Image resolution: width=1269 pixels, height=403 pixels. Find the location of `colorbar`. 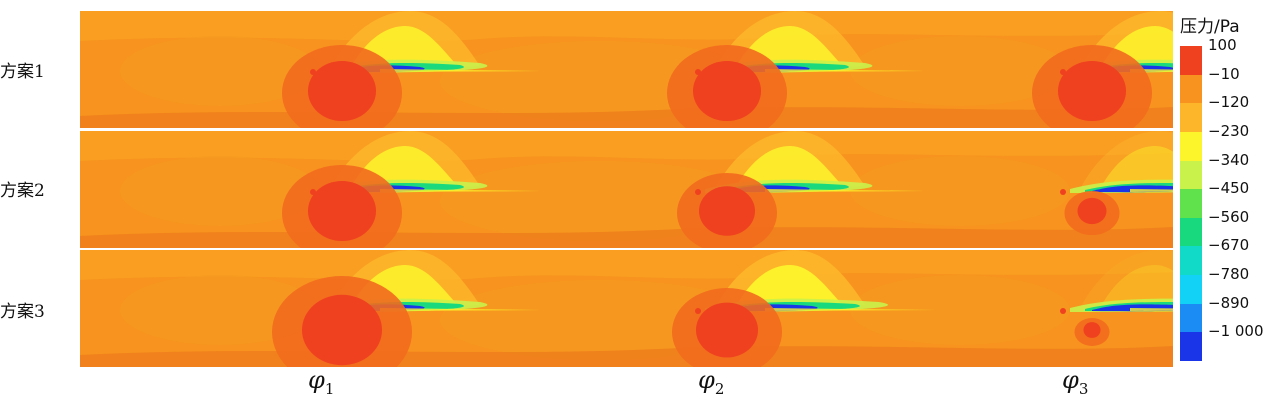

colorbar is located at coordinates (1191, 204).